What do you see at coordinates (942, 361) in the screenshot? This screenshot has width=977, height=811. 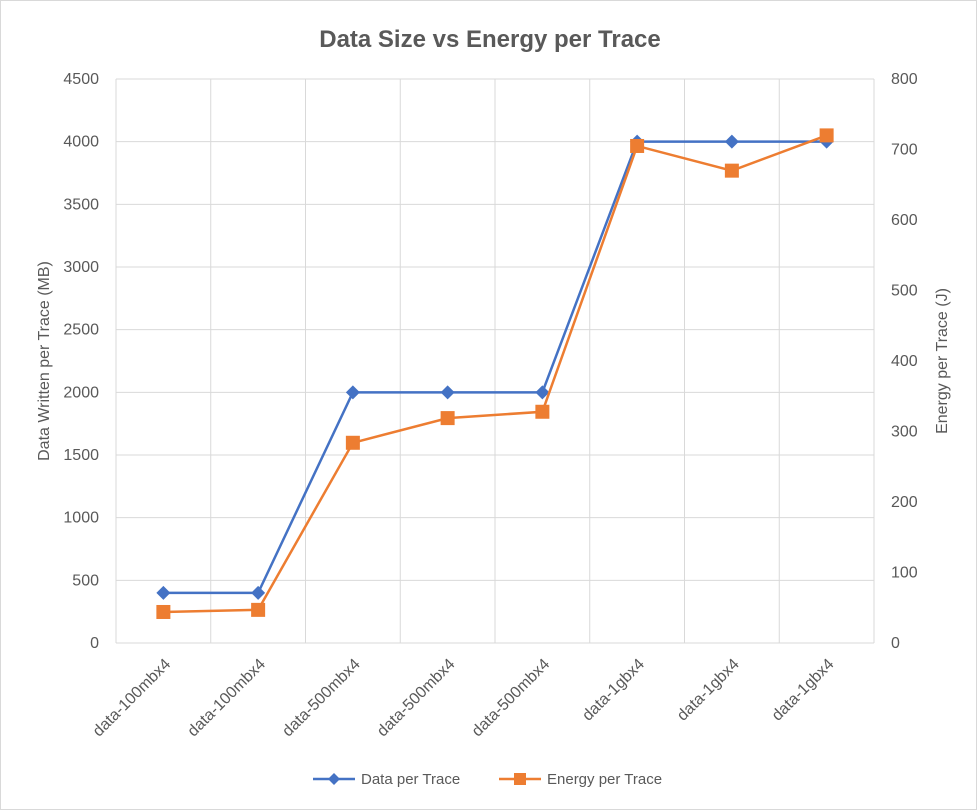 I see `right-axis-label: Energy per Trace (J)` at bounding box center [942, 361].